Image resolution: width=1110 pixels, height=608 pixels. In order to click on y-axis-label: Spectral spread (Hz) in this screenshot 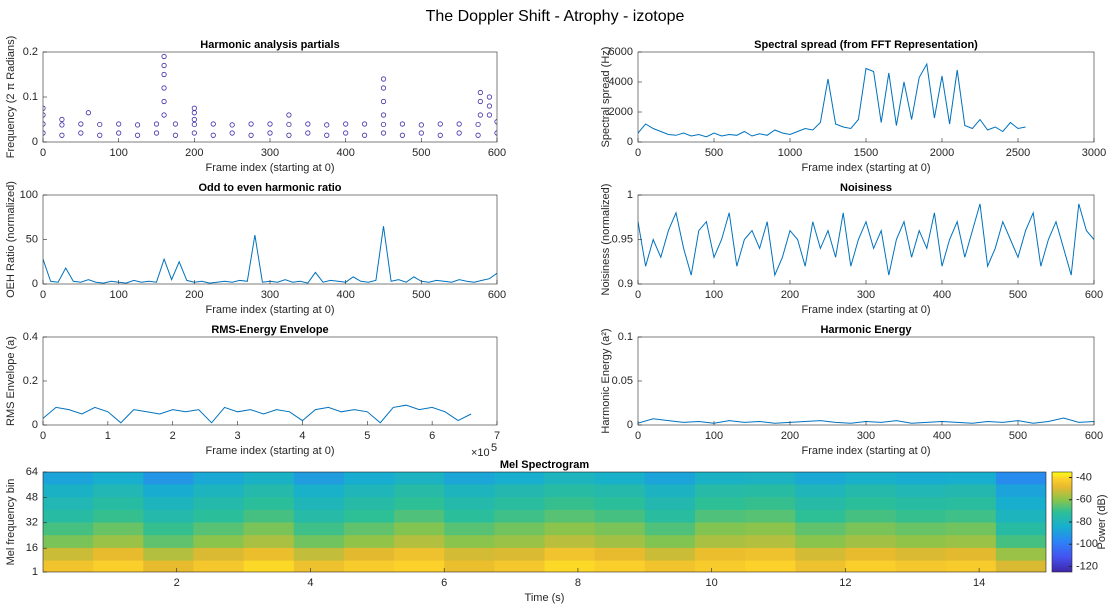, I will do `click(606, 97)`.